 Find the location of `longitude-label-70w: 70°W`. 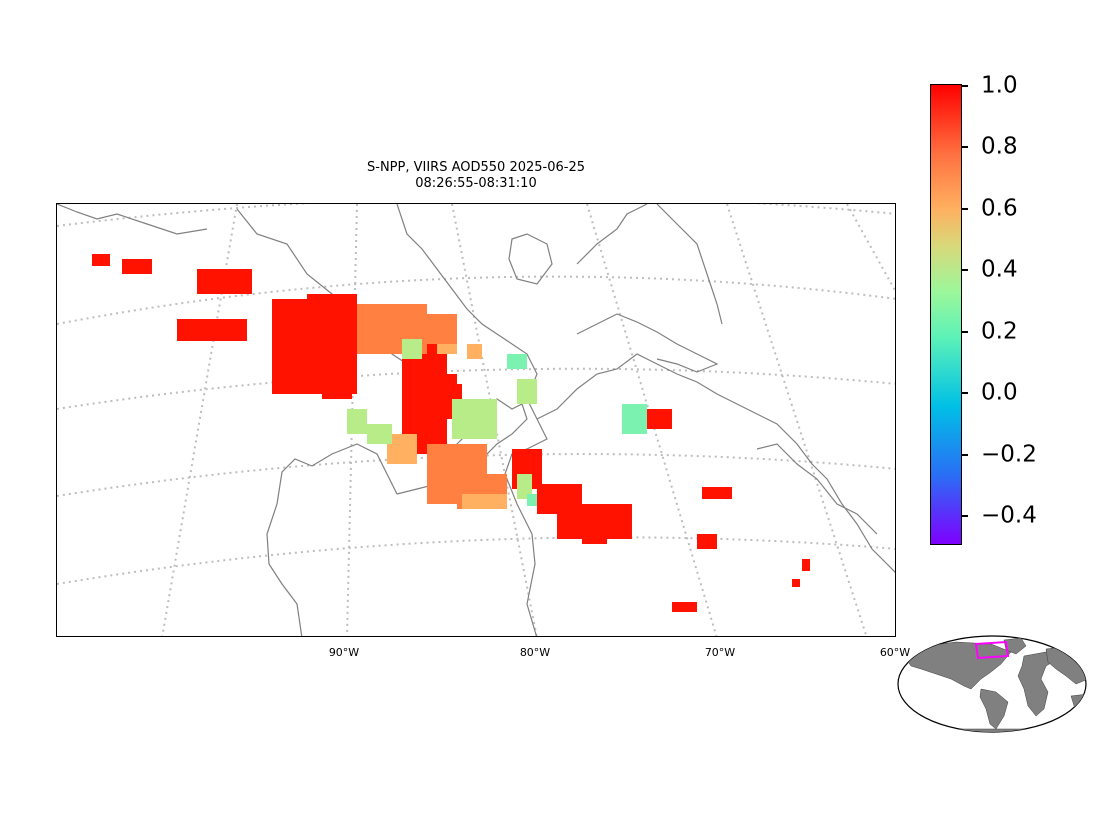

longitude-label-70w: 70°W is located at coordinates (720, 652).